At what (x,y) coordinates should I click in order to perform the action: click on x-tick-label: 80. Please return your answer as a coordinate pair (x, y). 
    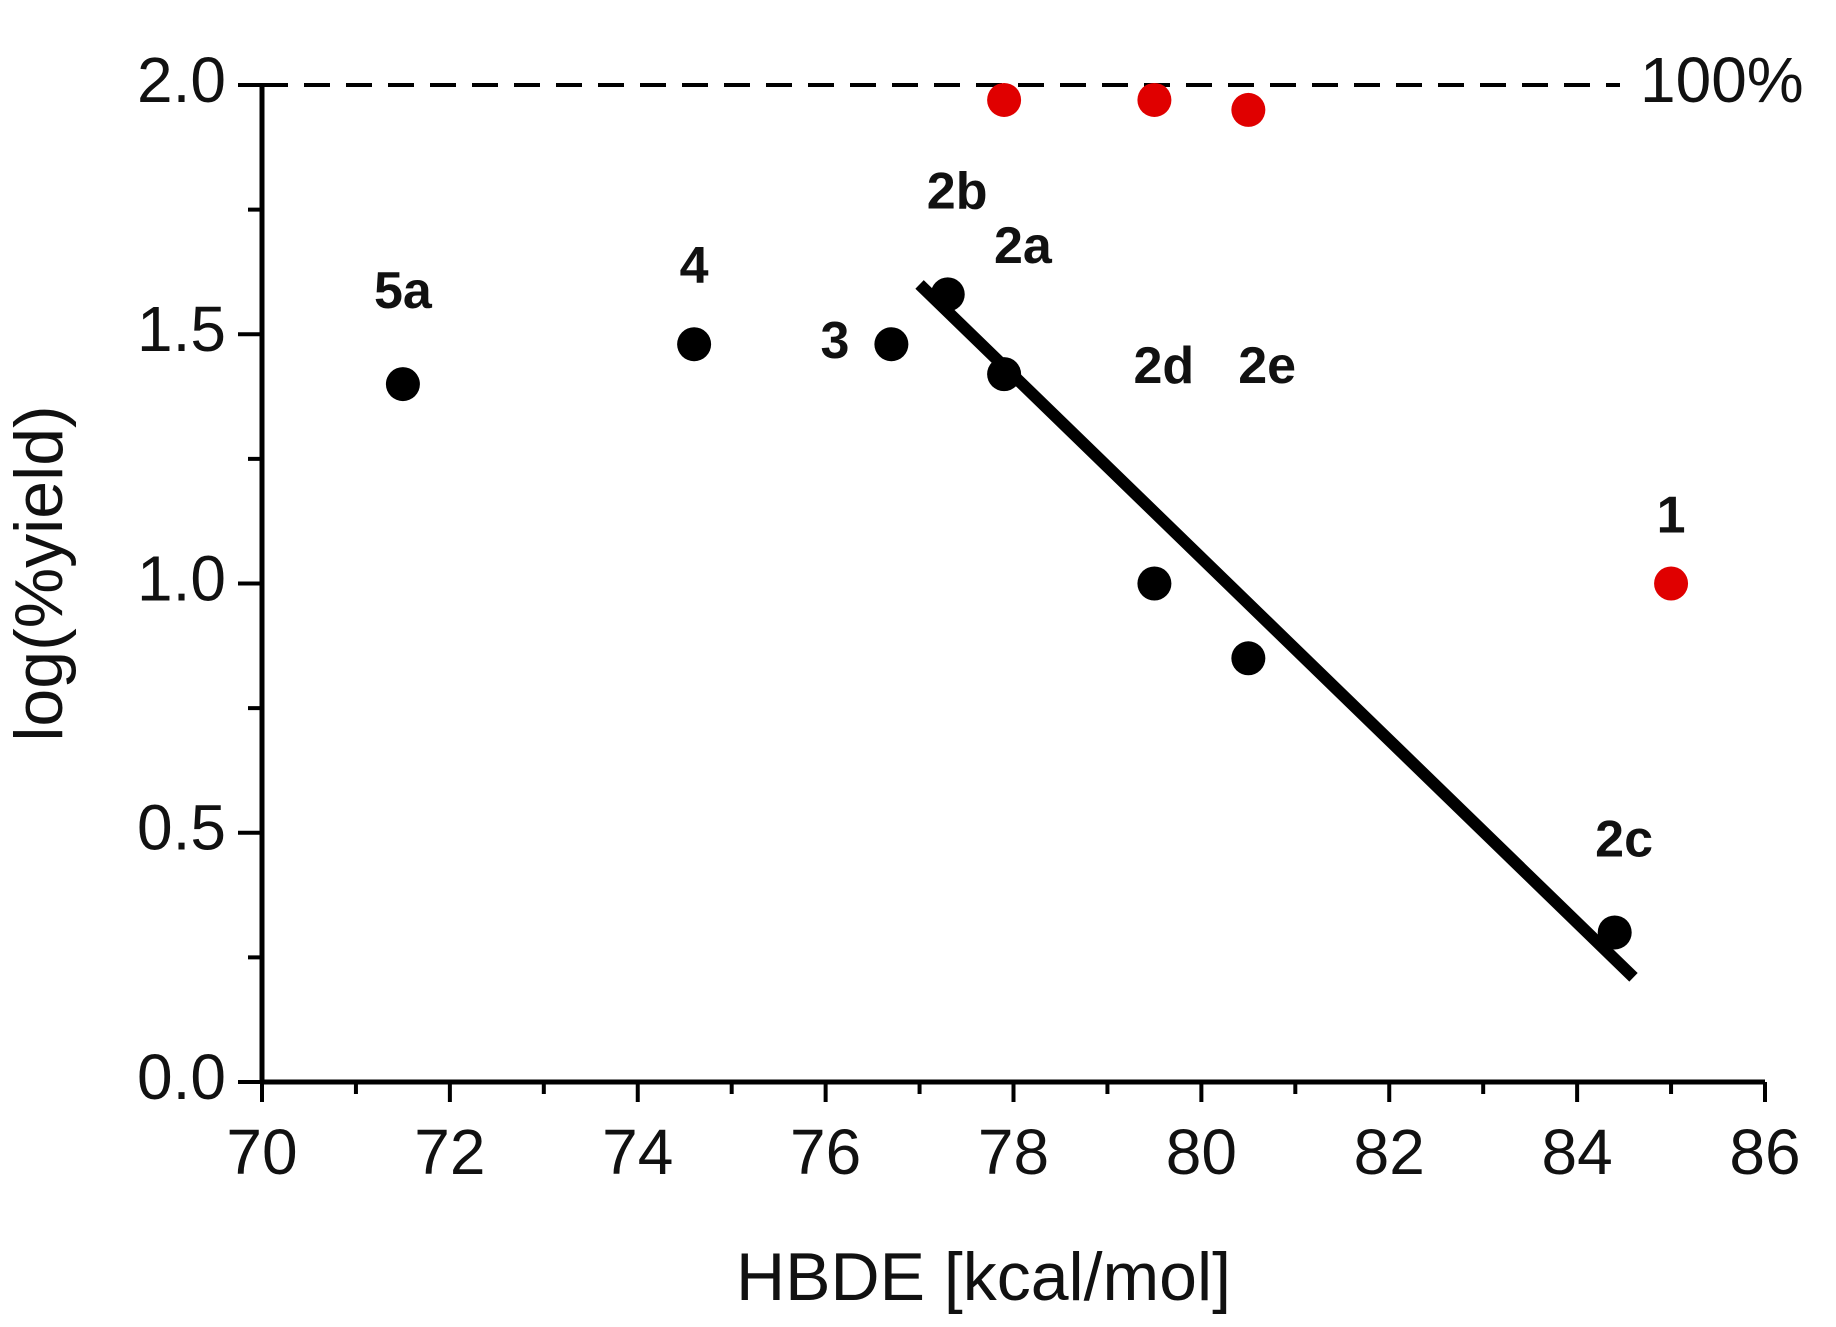
    Looking at the image, I should click on (1201, 1152).